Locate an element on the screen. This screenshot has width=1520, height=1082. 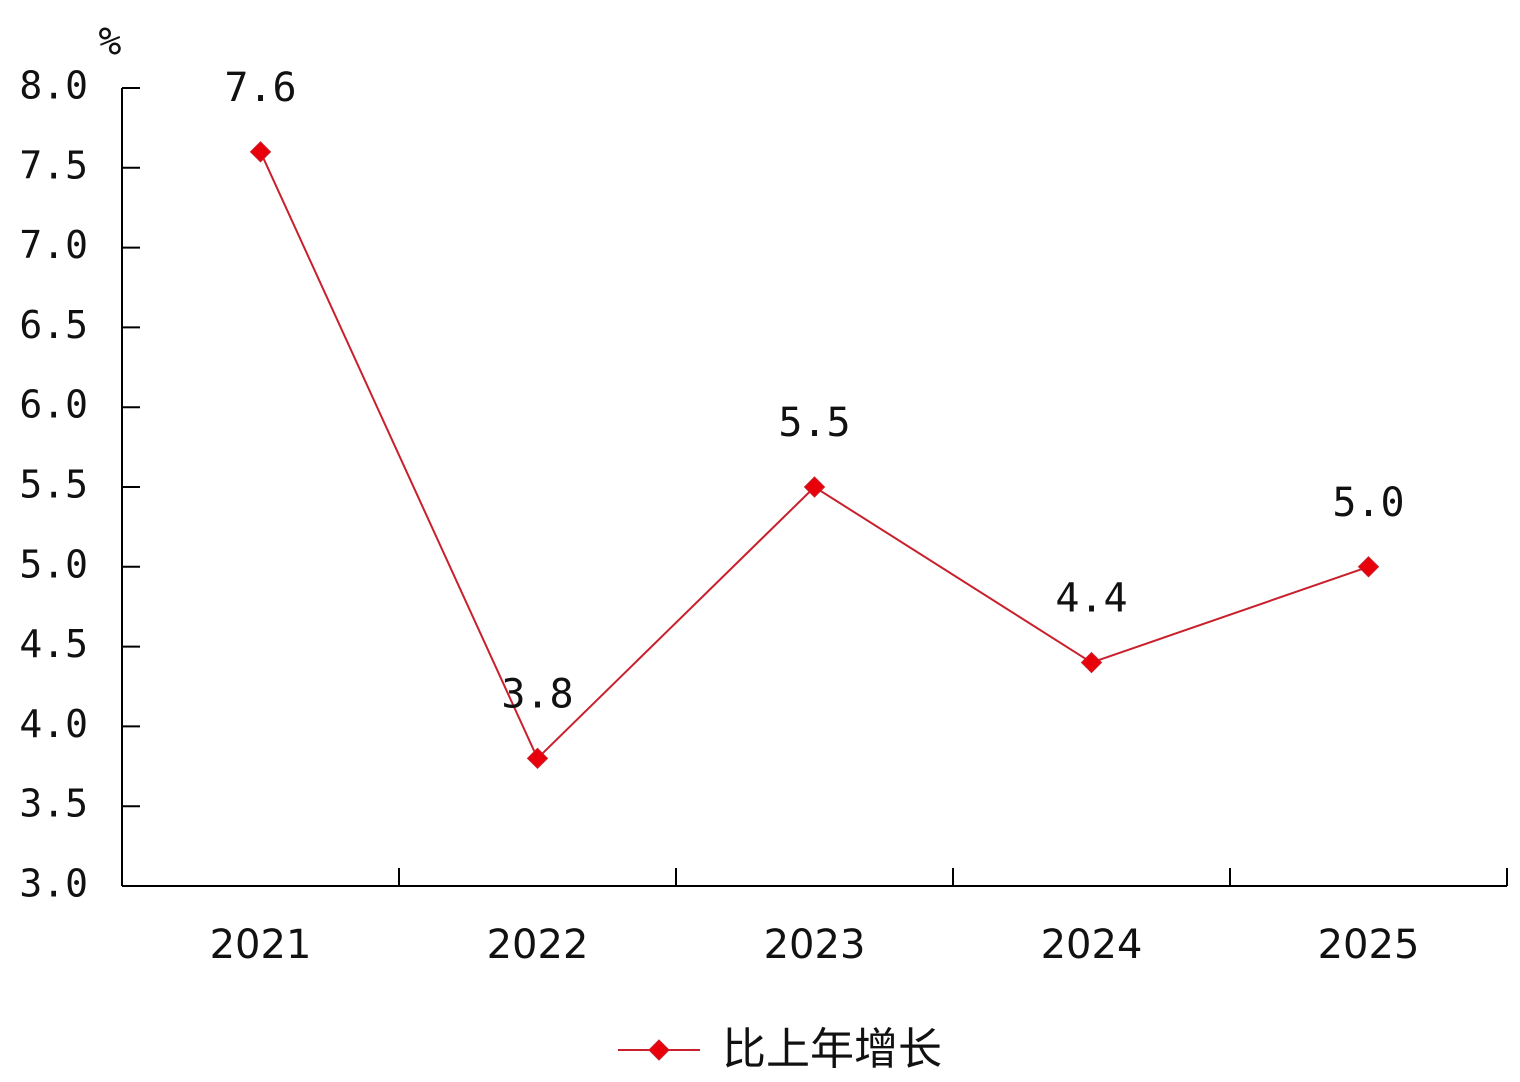
y-tick-label: 7.0 is located at coordinates (53, 245).